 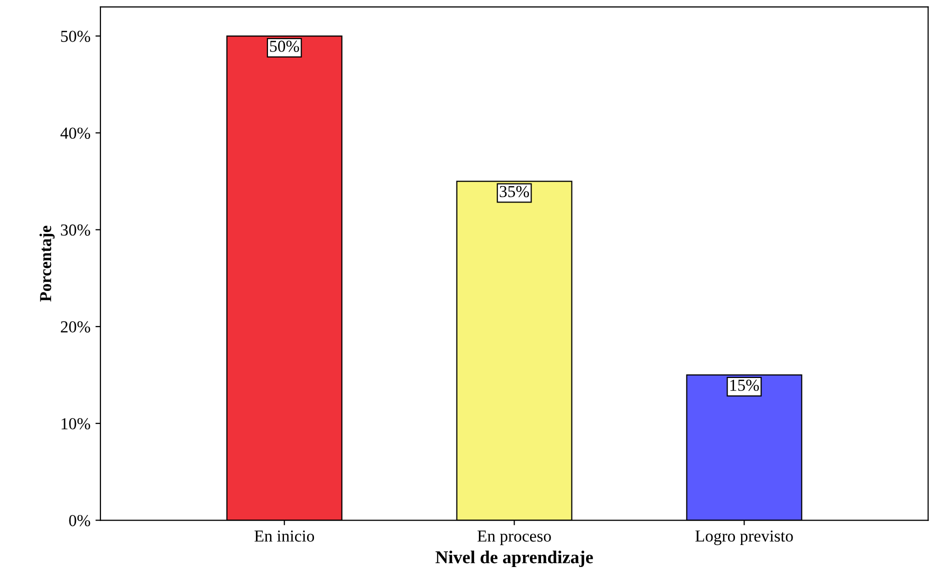 What do you see at coordinates (75, 230) in the screenshot?
I see `y-tick-label: 30%` at bounding box center [75, 230].